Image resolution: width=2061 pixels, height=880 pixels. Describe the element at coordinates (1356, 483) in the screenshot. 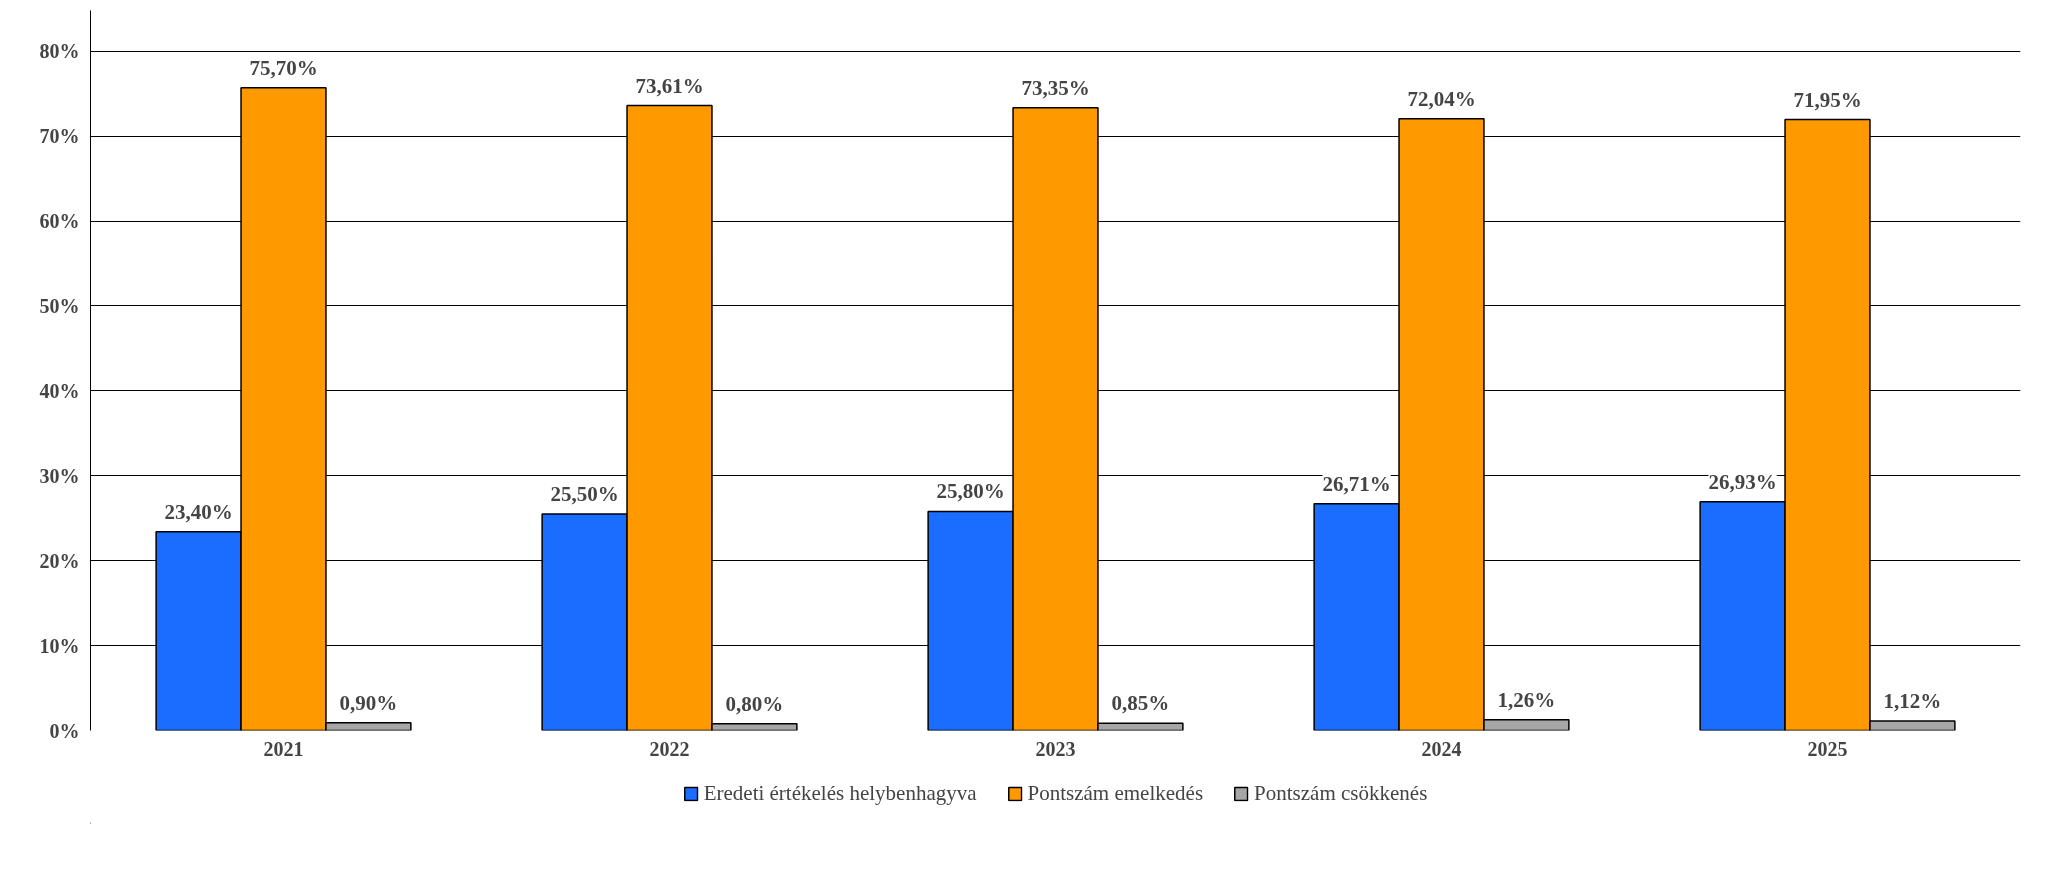

I see `data-label: 26,71%` at that location.